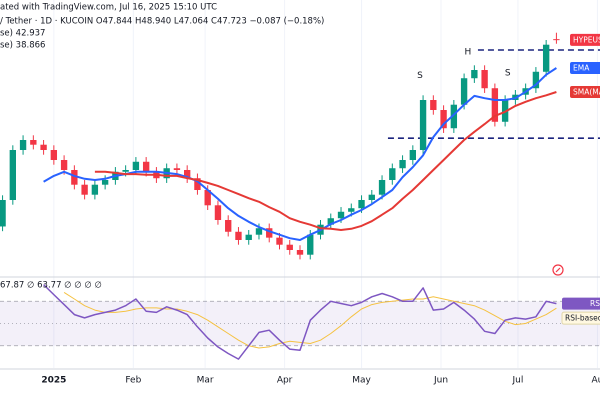 Image resolution: width=600 pixels, height=400 pixels. What do you see at coordinates (595, 303) in the screenshot?
I see `rsi-label: RSI` at bounding box center [595, 303].